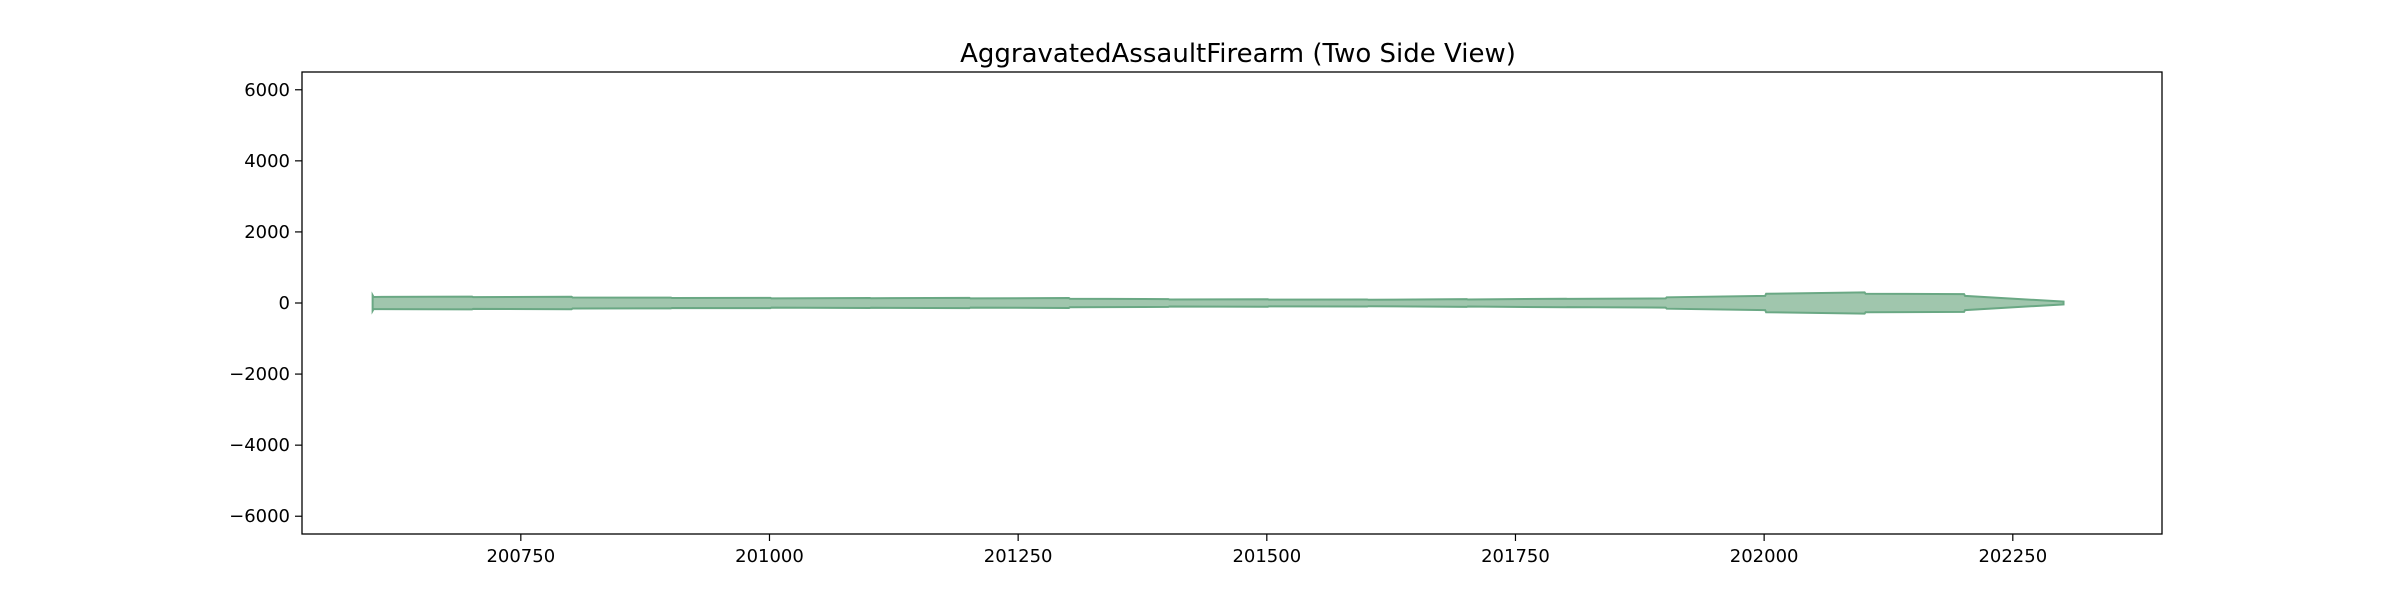 The width and height of the screenshot is (2400, 600). I want to click on plot-area, so click(1218, 303).